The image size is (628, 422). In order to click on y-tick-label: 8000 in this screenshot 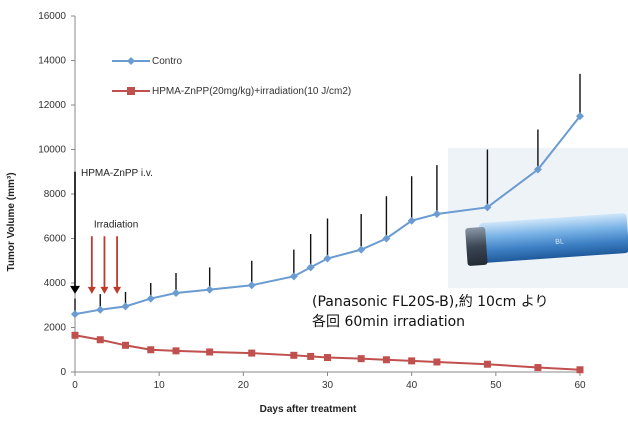, I will do `click(55, 194)`.